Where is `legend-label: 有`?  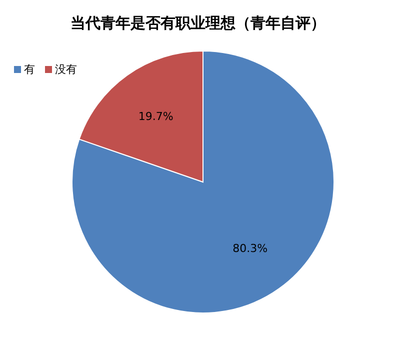 legend-label: 有 is located at coordinates (29, 69).